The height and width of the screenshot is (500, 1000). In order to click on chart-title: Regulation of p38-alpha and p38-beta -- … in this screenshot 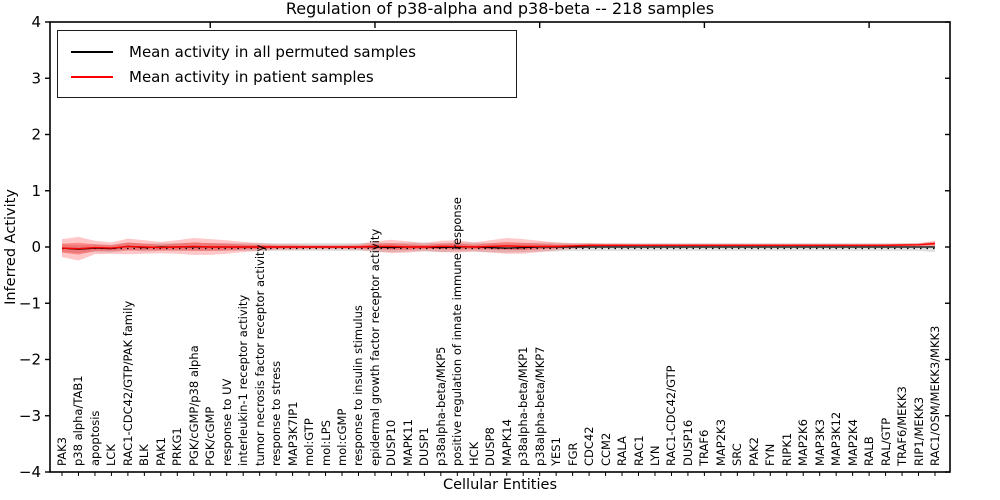, I will do `click(500, 9)`.